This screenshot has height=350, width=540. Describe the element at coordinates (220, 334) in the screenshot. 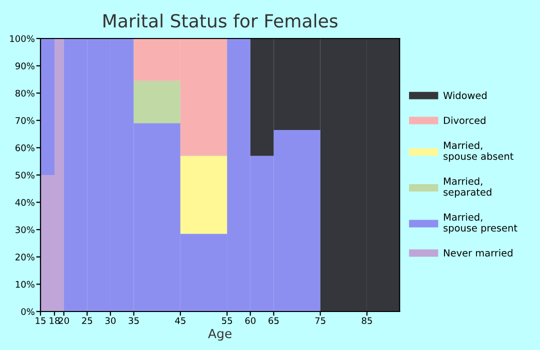

I see `x-axis-title: Age` at that location.